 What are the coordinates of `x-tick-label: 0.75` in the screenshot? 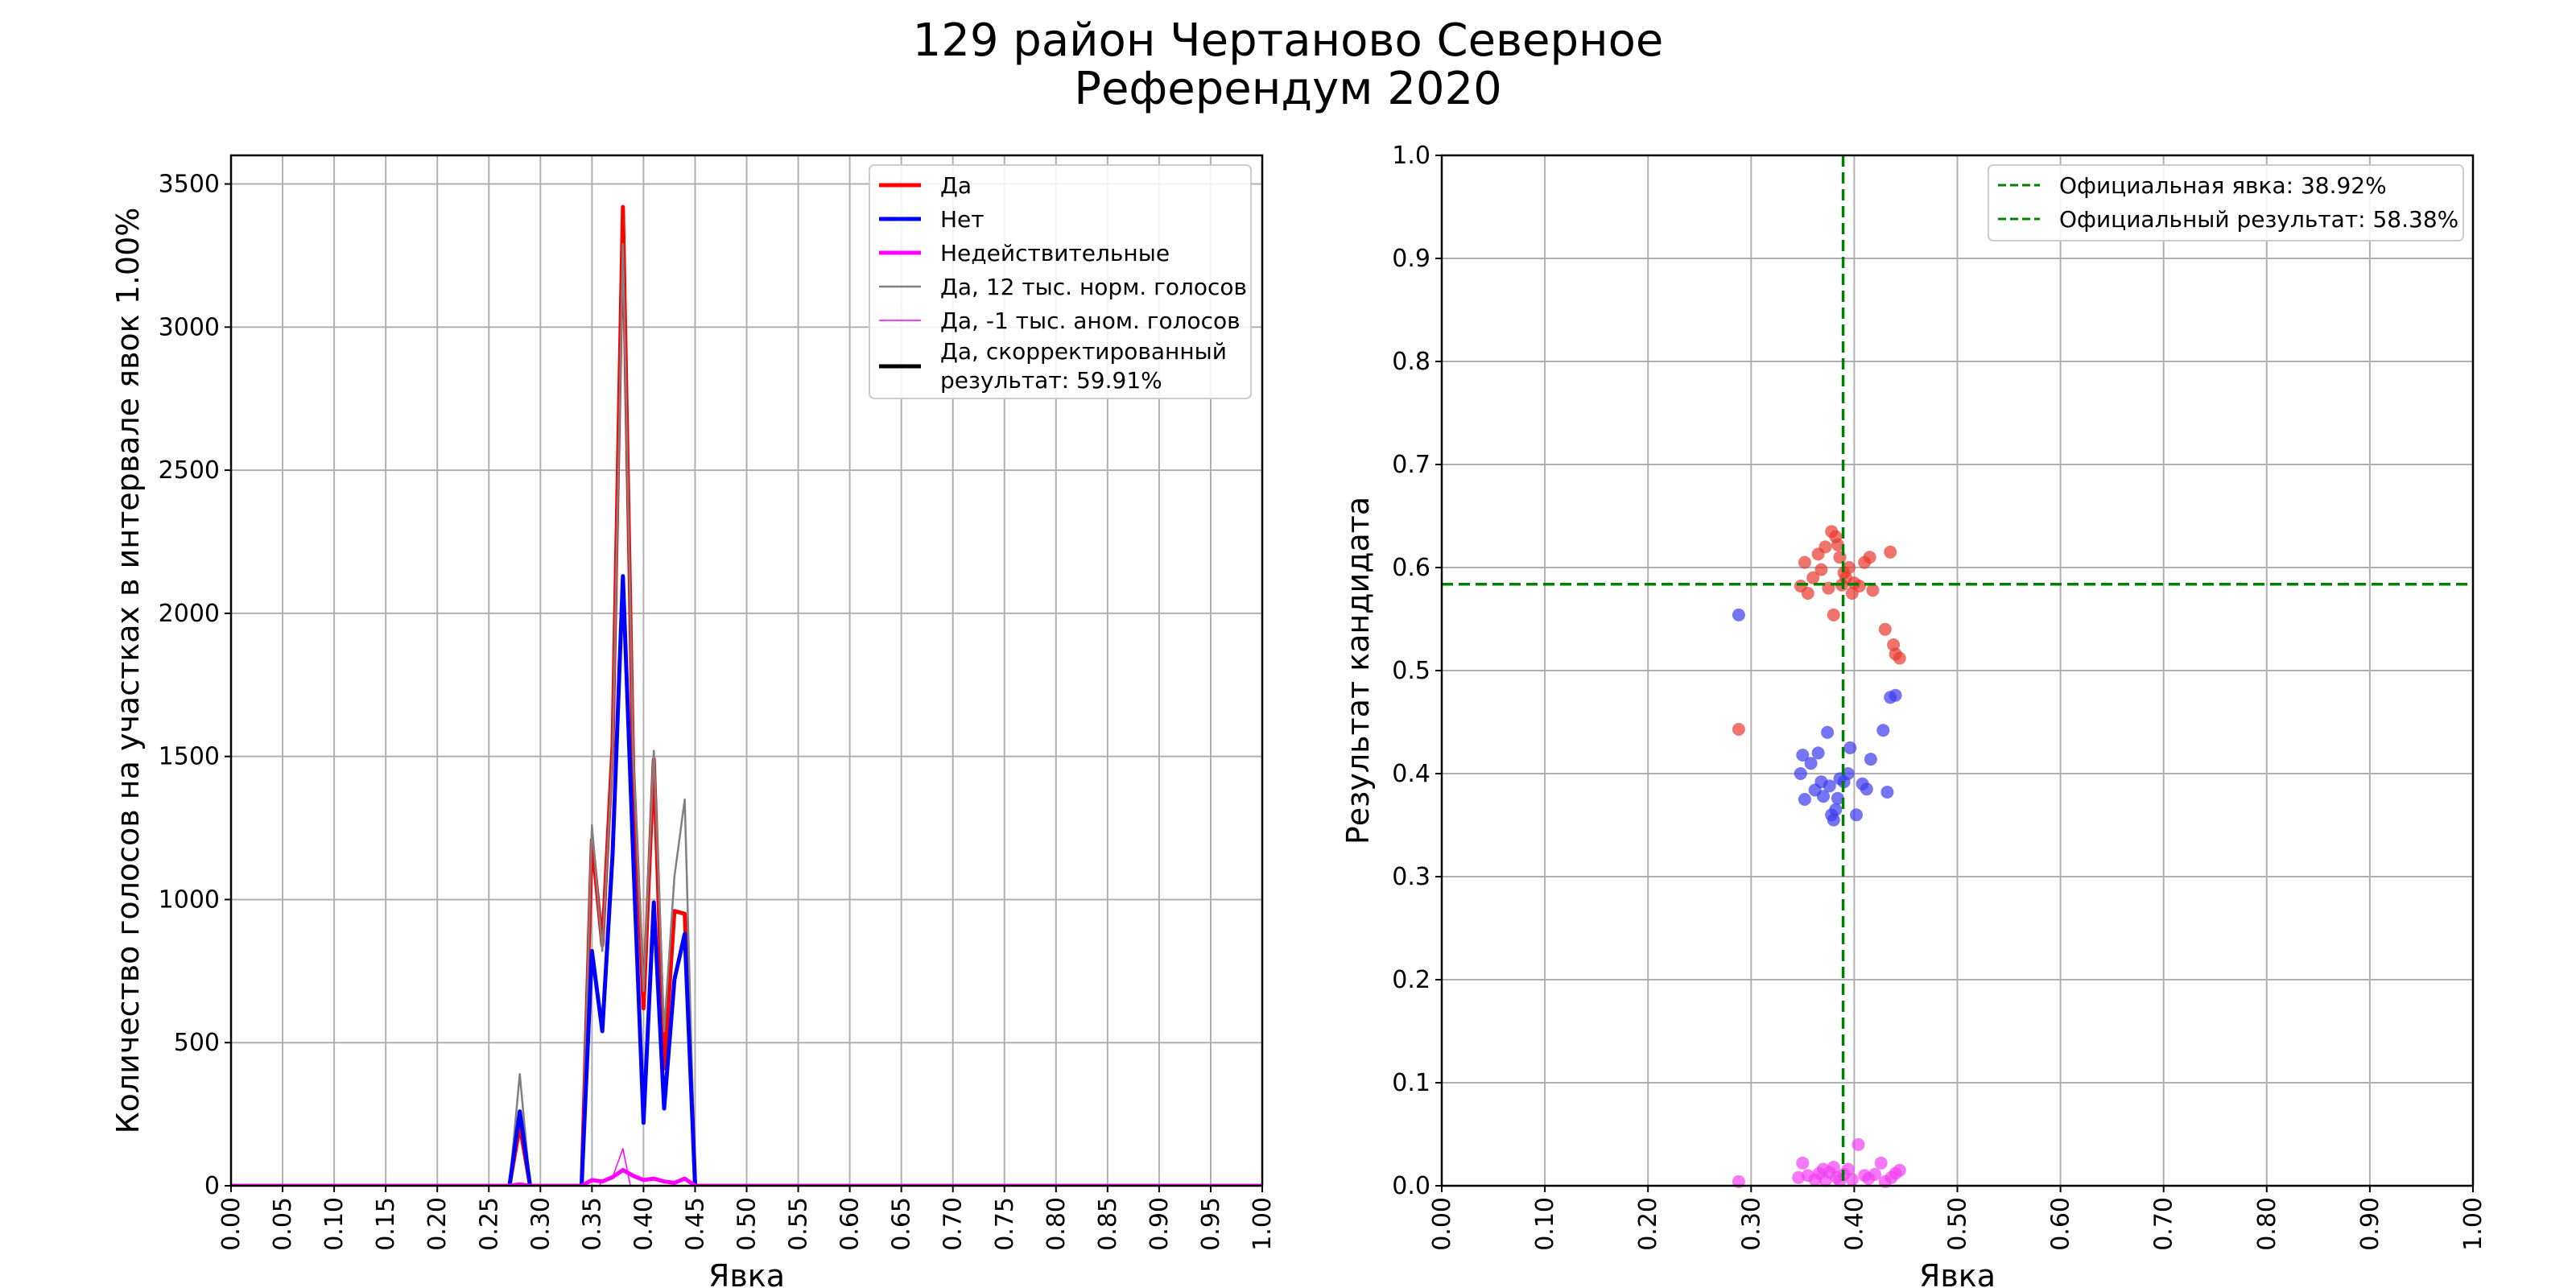 It's located at (1005, 1224).